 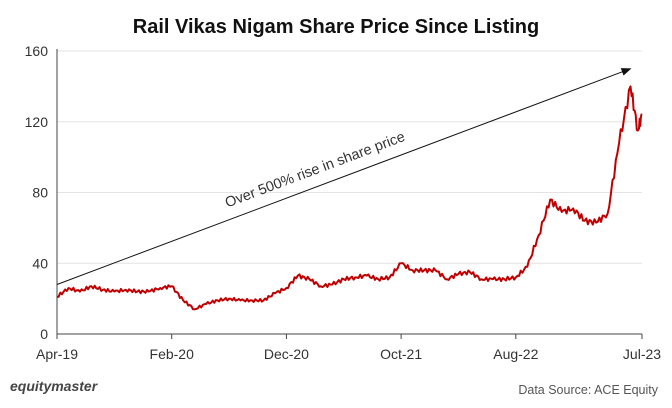 What do you see at coordinates (54, 386) in the screenshot?
I see `brand-logo: equitymaster` at bounding box center [54, 386].